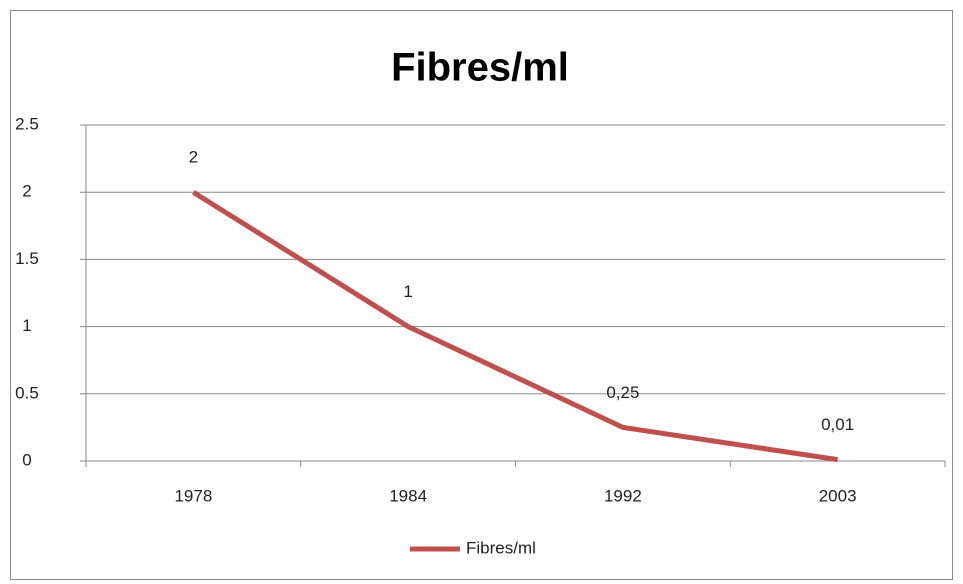 Image resolution: width=963 pixels, height=584 pixels. I want to click on chart-title: Fibres/ml, so click(480, 68).